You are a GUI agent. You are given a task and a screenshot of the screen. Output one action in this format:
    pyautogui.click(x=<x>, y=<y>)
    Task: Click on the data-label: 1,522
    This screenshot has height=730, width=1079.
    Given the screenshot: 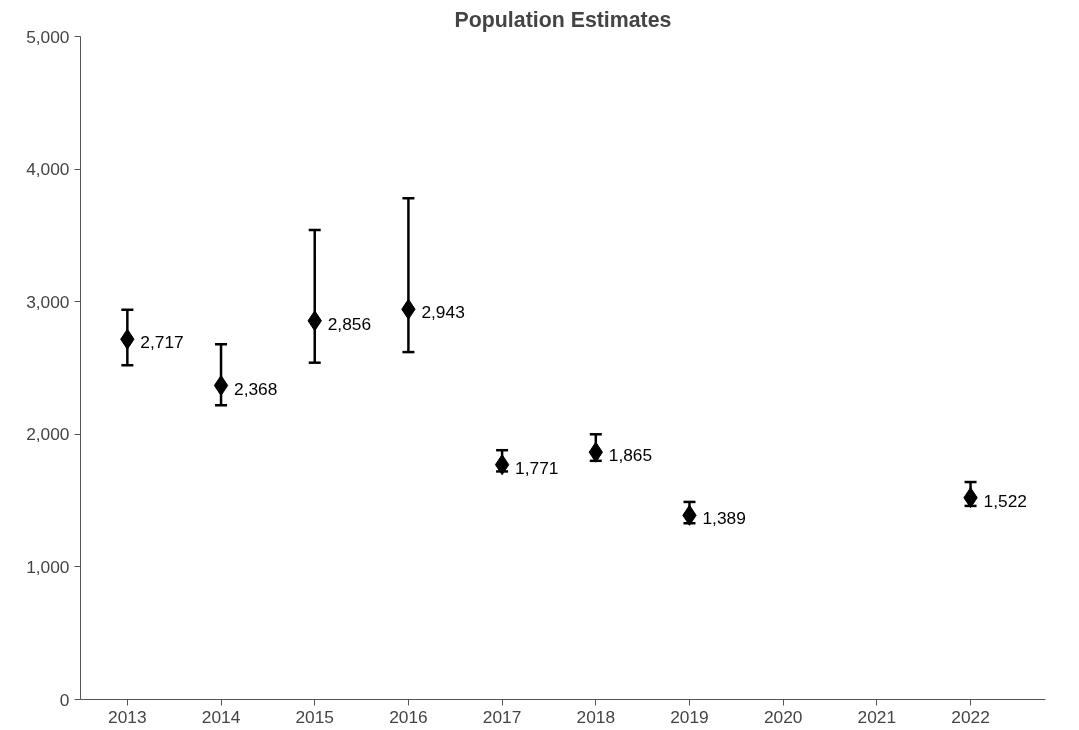 What is the action you would take?
    pyautogui.click(x=1005, y=500)
    